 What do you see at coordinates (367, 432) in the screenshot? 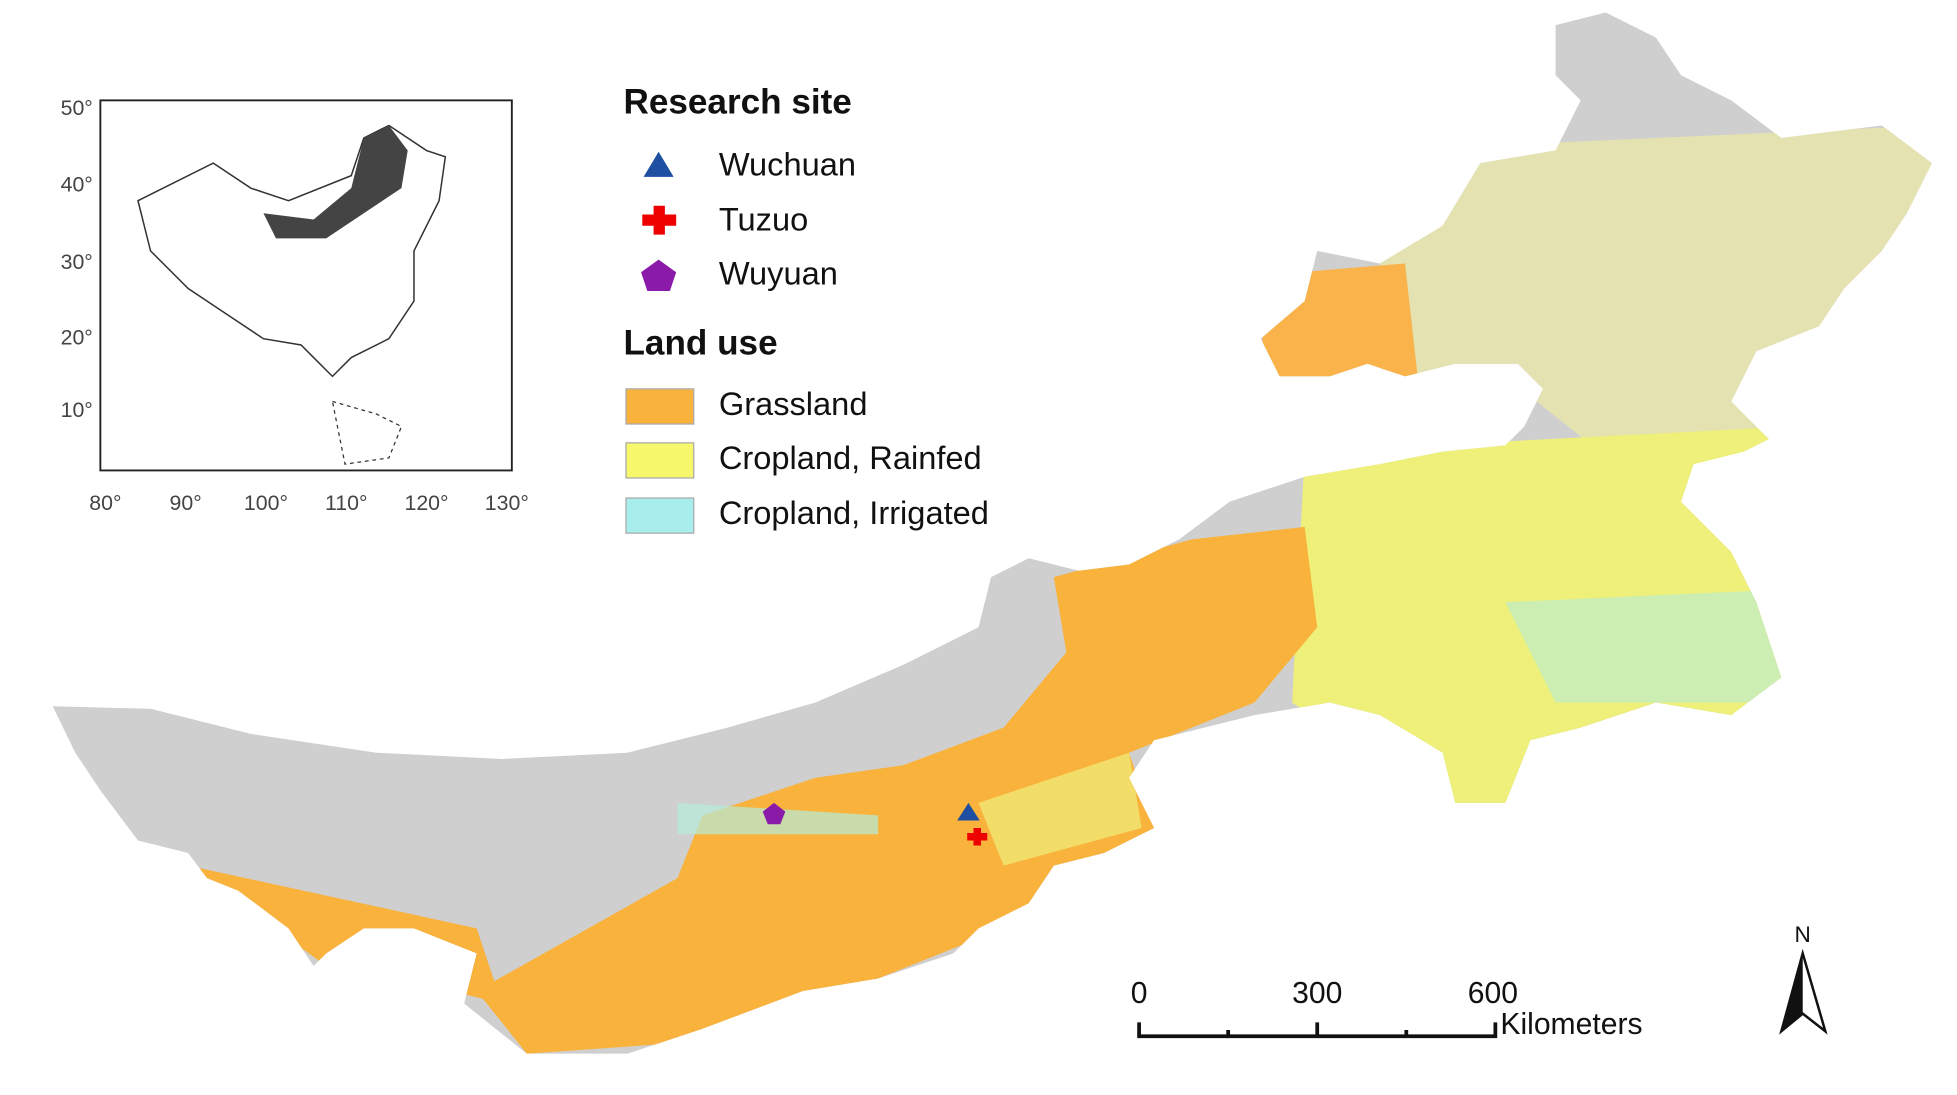
I see `inset-south-sea` at bounding box center [367, 432].